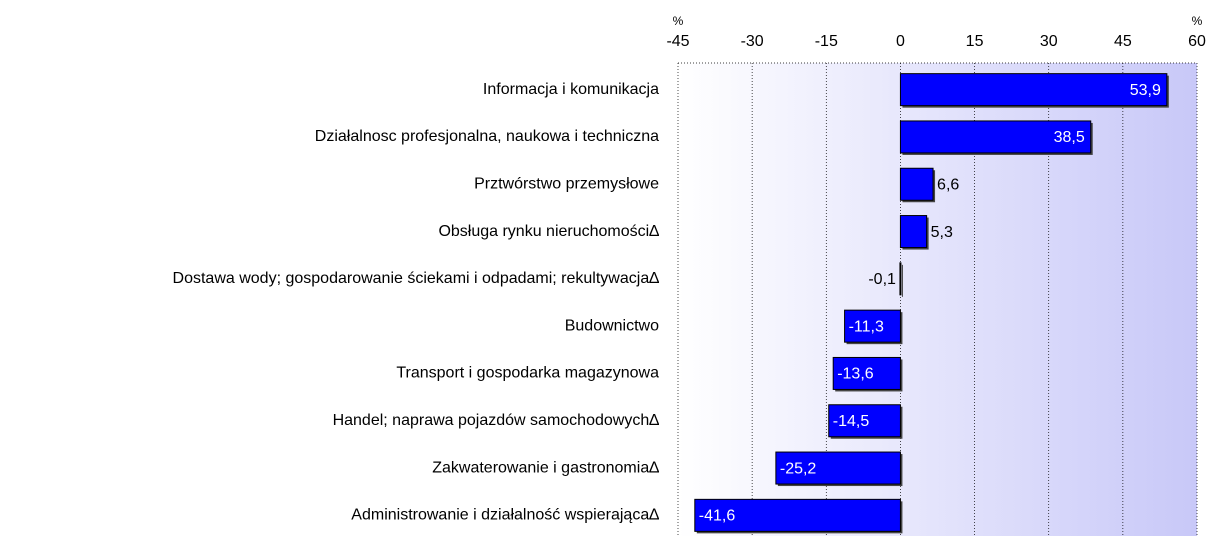  What do you see at coordinates (548, 231) in the screenshot?
I see `y-tick-label: Obsługa rynku nieruchomości∆` at bounding box center [548, 231].